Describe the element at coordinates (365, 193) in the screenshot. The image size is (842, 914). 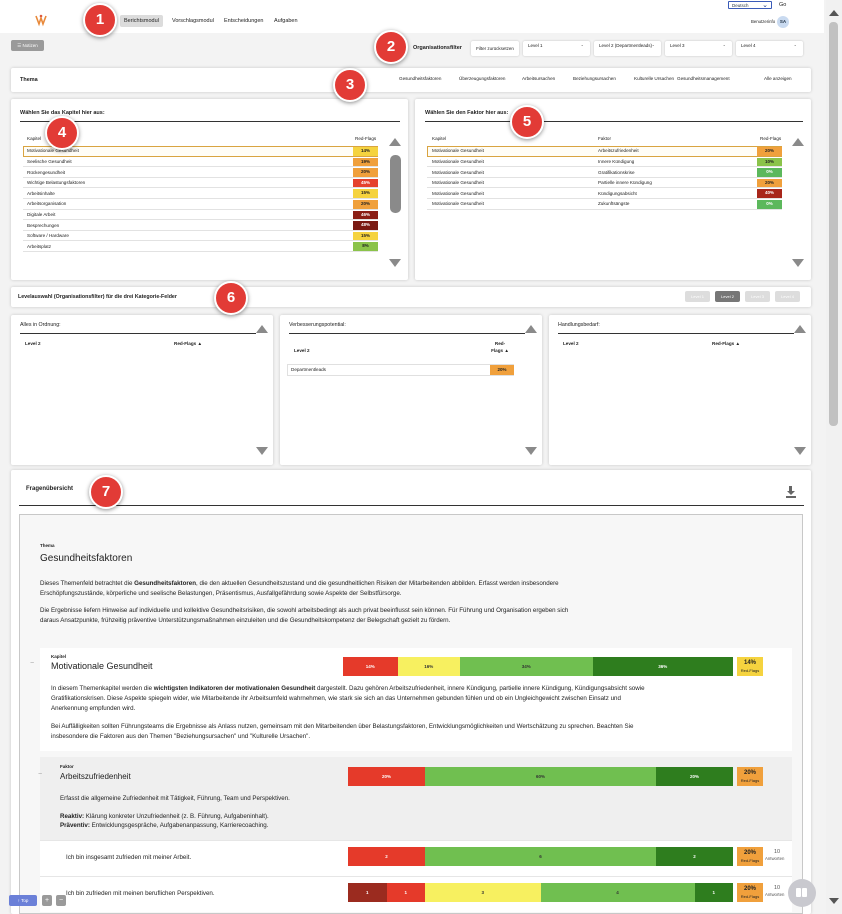
I see `red-flag-cell: 15%` at that location.